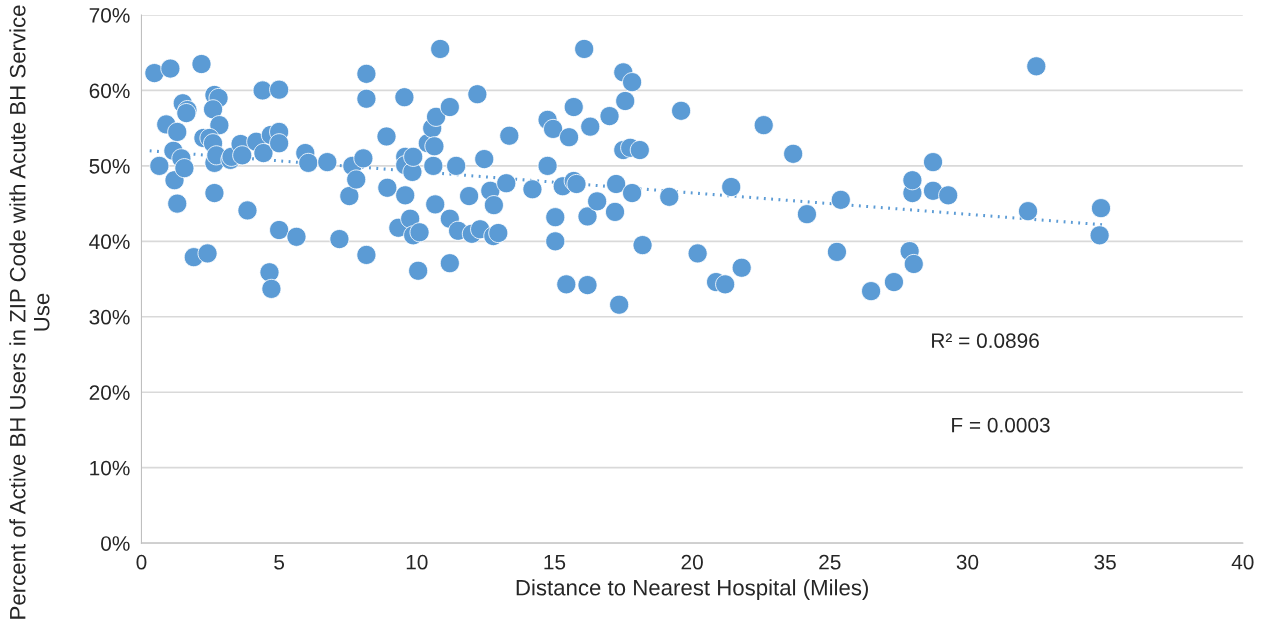 The height and width of the screenshot is (625, 1263). I want to click on y-tick-label: 60%, so click(109, 91).